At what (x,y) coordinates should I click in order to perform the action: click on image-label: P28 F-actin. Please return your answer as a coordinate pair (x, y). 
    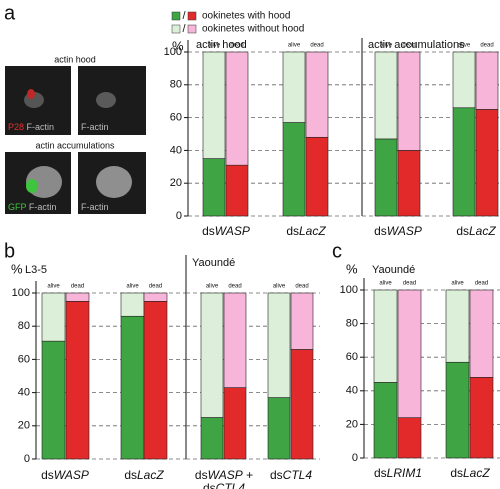
    Looking at the image, I should click on (31, 127).